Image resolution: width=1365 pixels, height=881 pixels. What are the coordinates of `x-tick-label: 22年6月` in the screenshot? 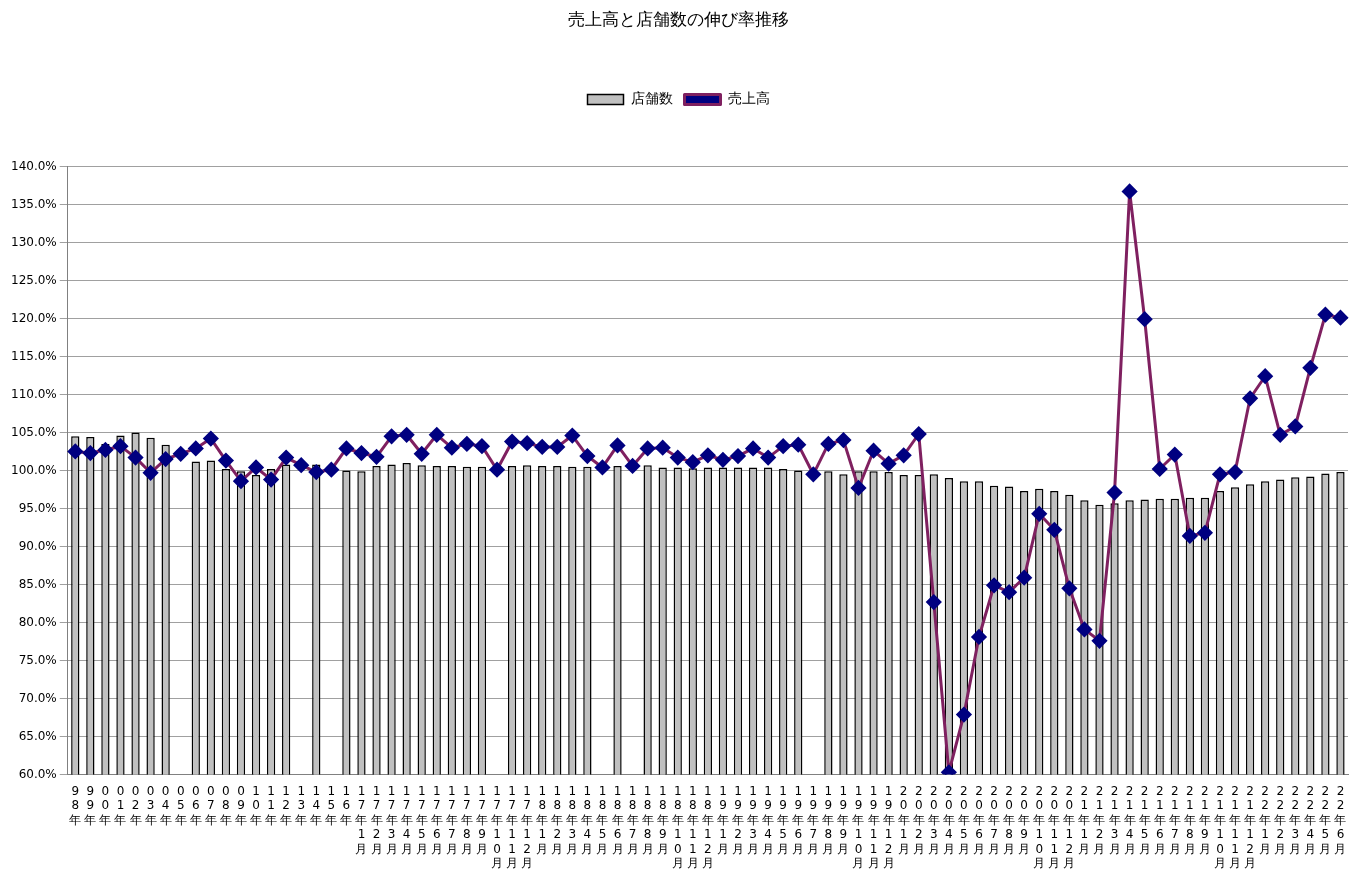 It's located at (1340, 819).